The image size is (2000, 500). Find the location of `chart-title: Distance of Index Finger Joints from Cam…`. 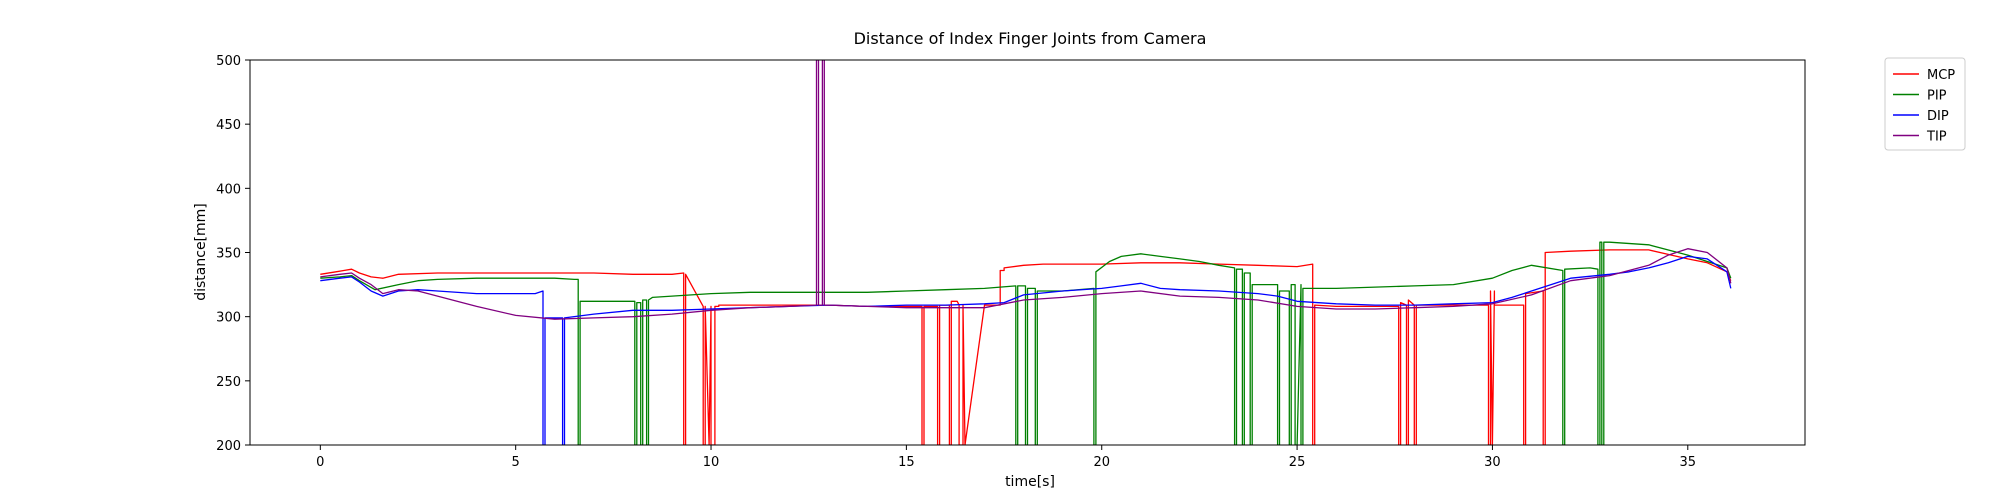

chart-title: Distance of Index Finger Joints from Cam… is located at coordinates (1030, 38).